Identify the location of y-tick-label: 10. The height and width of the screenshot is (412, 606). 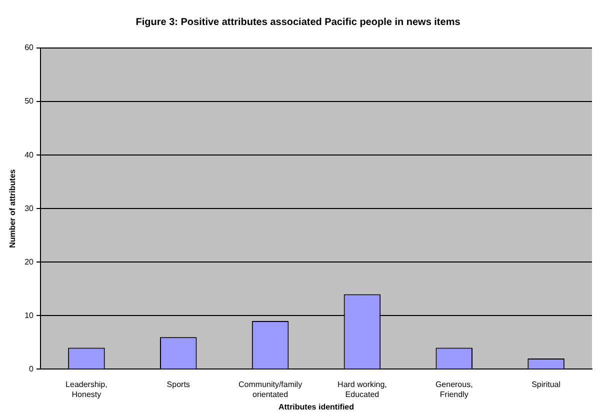
(29, 315).